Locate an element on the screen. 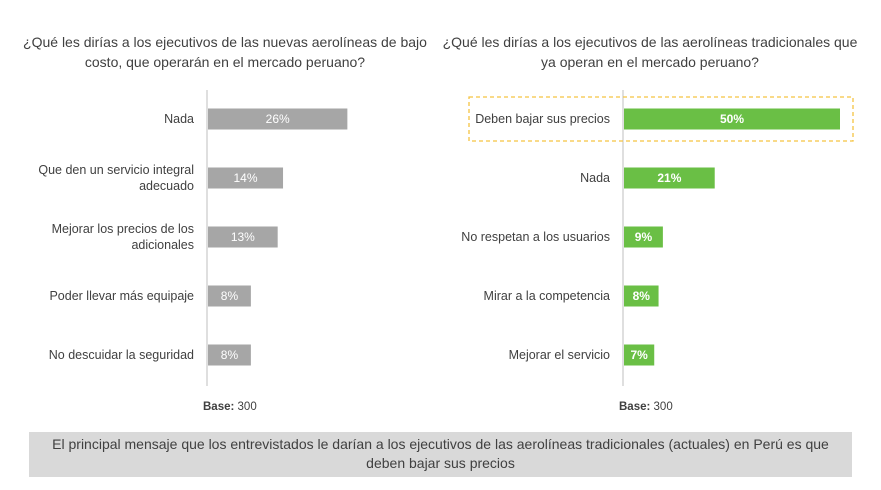  data-label: 9% is located at coordinates (644, 237).